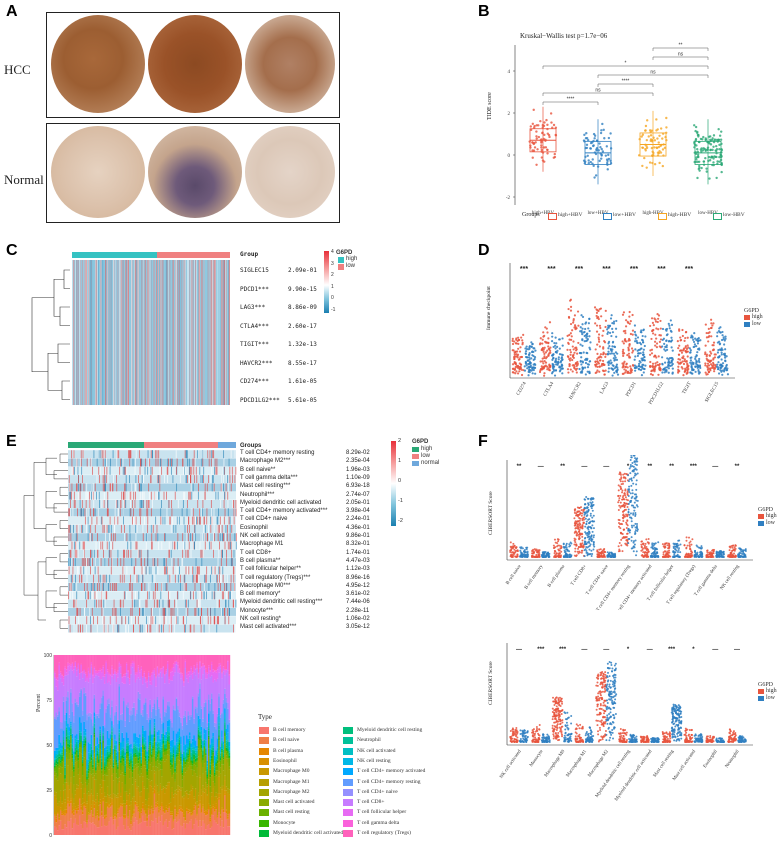 This screenshot has width=782, height=843. Describe the element at coordinates (570, 103) in the screenshot. I see `b-sig-bracket` at that location.